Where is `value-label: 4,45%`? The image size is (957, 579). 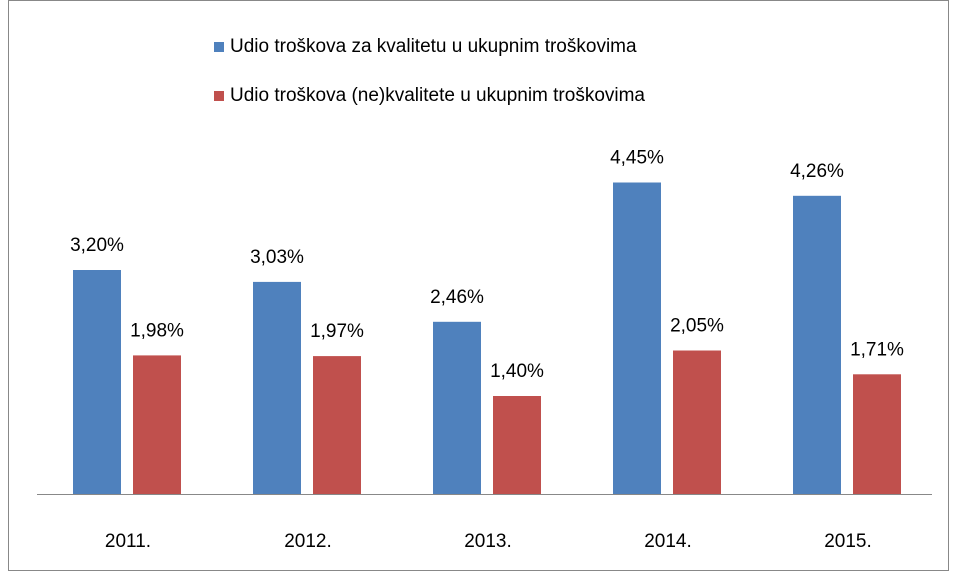
value-label: 4,45% is located at coordinates (637, 158).